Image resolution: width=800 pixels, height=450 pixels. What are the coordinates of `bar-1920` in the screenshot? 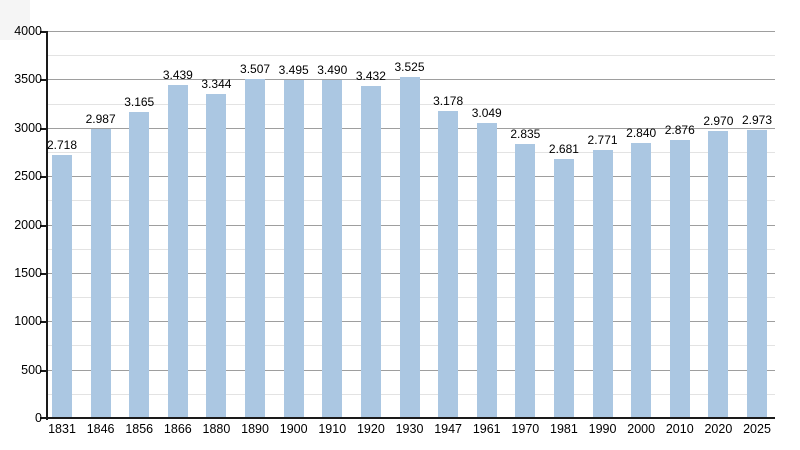 It's located at (370, 251).